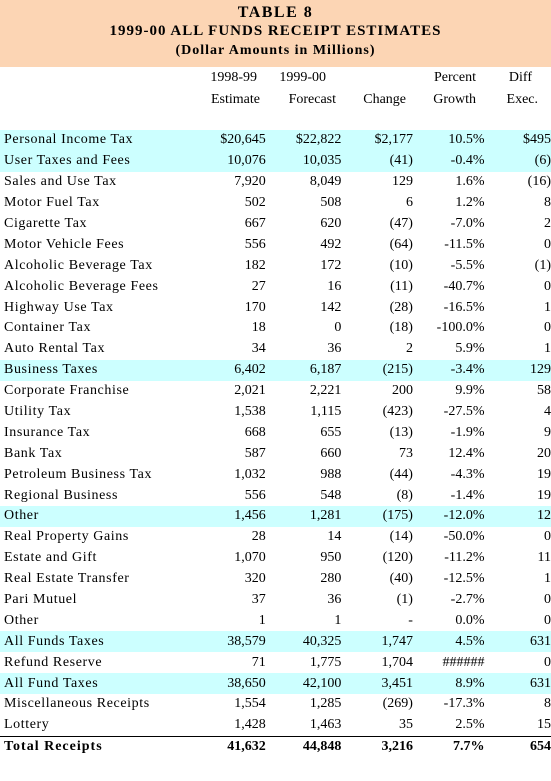  Describe the element at coordinates (60, 182) in the screenshot. I see `row-label: Sales and Use Tax` at that location.